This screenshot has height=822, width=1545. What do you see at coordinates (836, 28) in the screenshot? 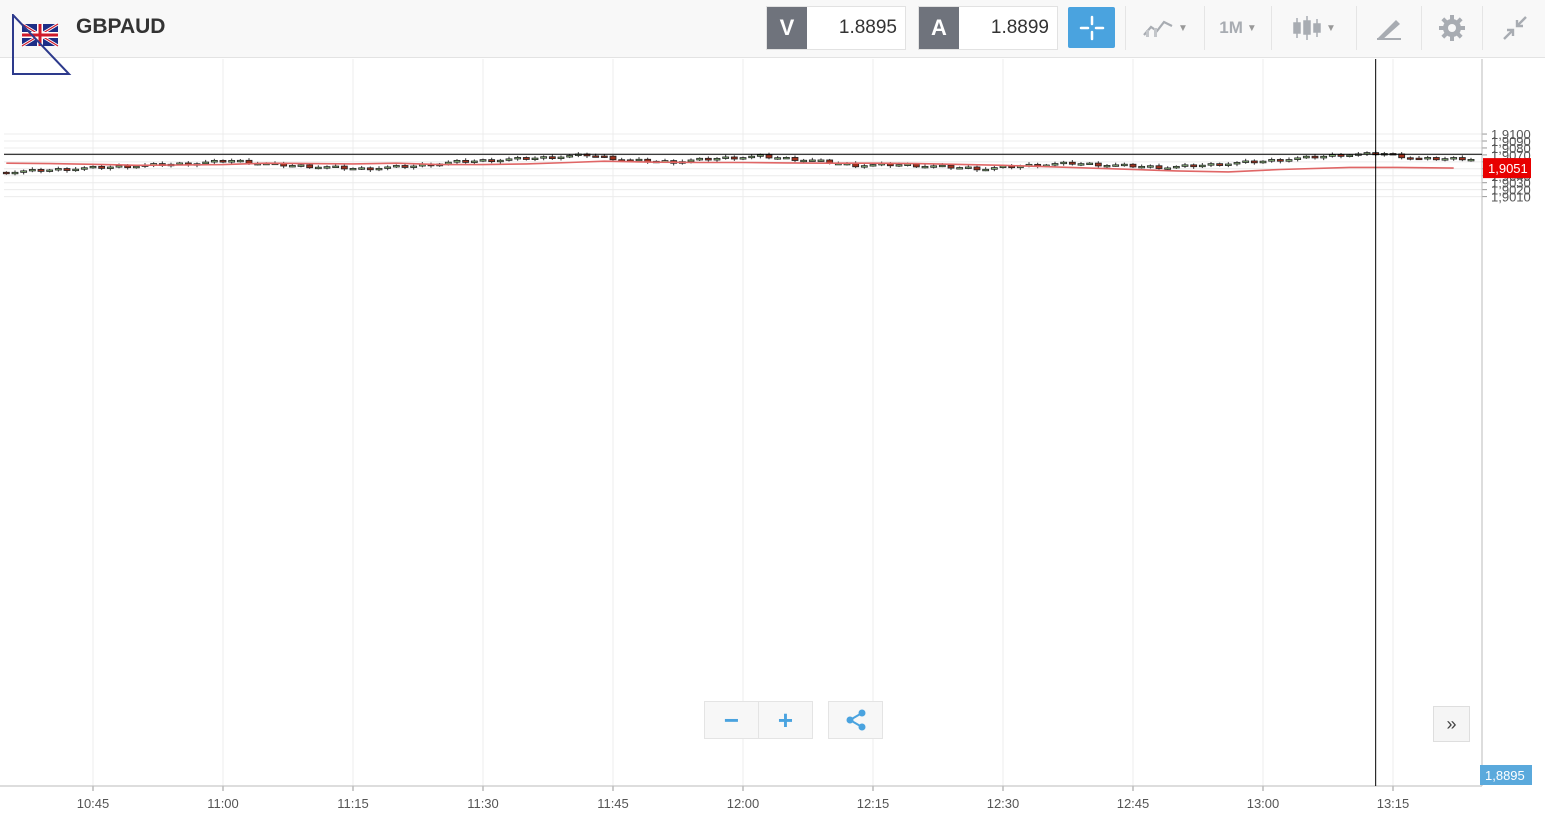
I see `bid-price-button: V 1.8895` at bounding box center [836, 28].